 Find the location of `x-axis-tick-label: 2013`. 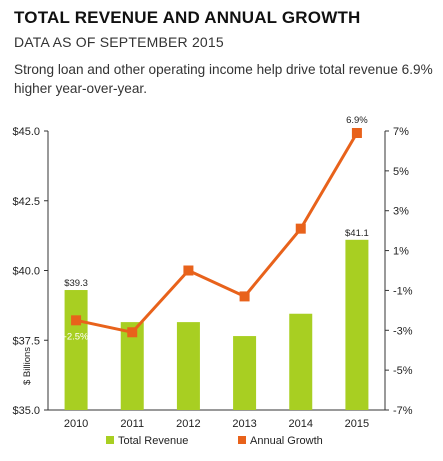

x-axis-tick-label: 2013 is located at coordinates (244, 424).